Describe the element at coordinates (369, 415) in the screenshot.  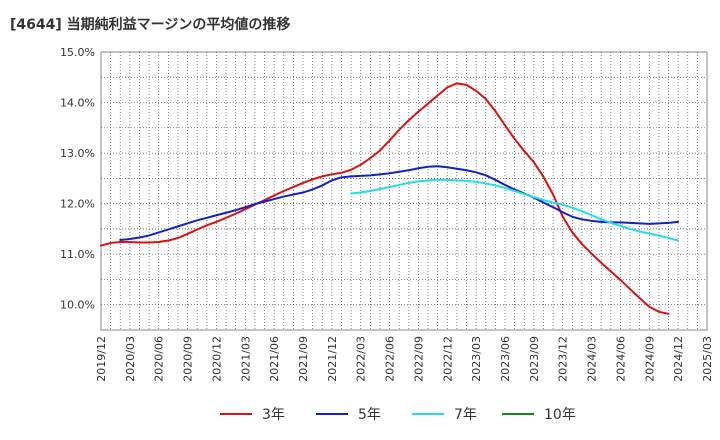
I see `legend-label-5年: 5年` at that location.